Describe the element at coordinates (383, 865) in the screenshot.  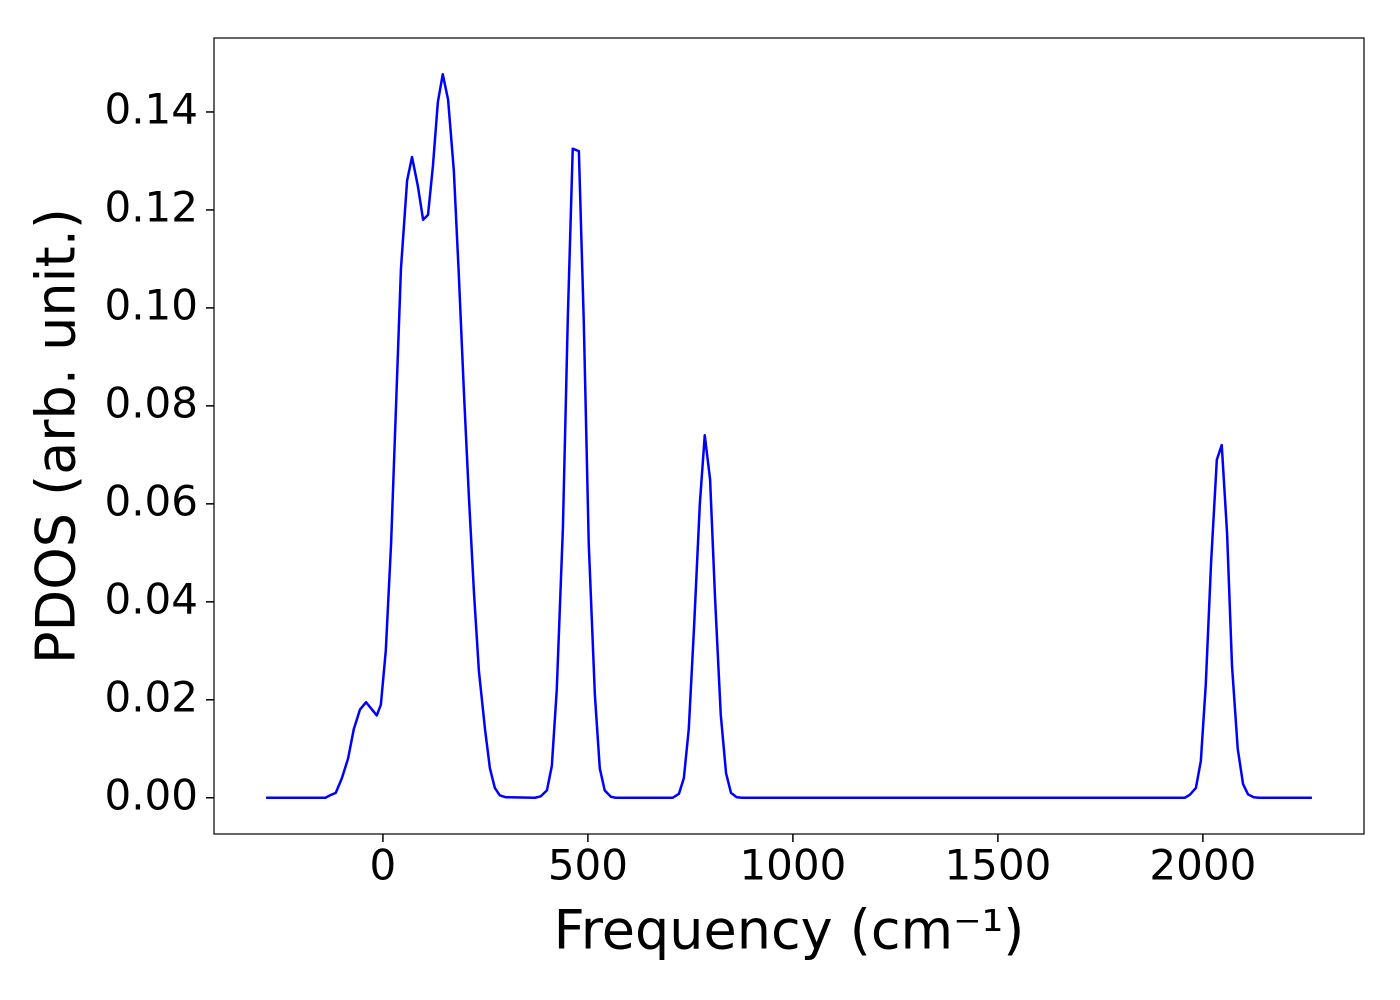
I see `x-tick-label: 0` at that location.